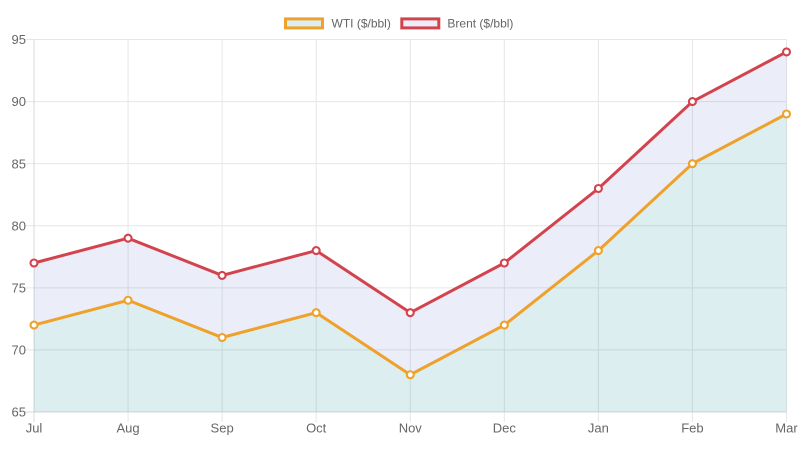  I want to click on svg-text: 95, so click(19, 39).